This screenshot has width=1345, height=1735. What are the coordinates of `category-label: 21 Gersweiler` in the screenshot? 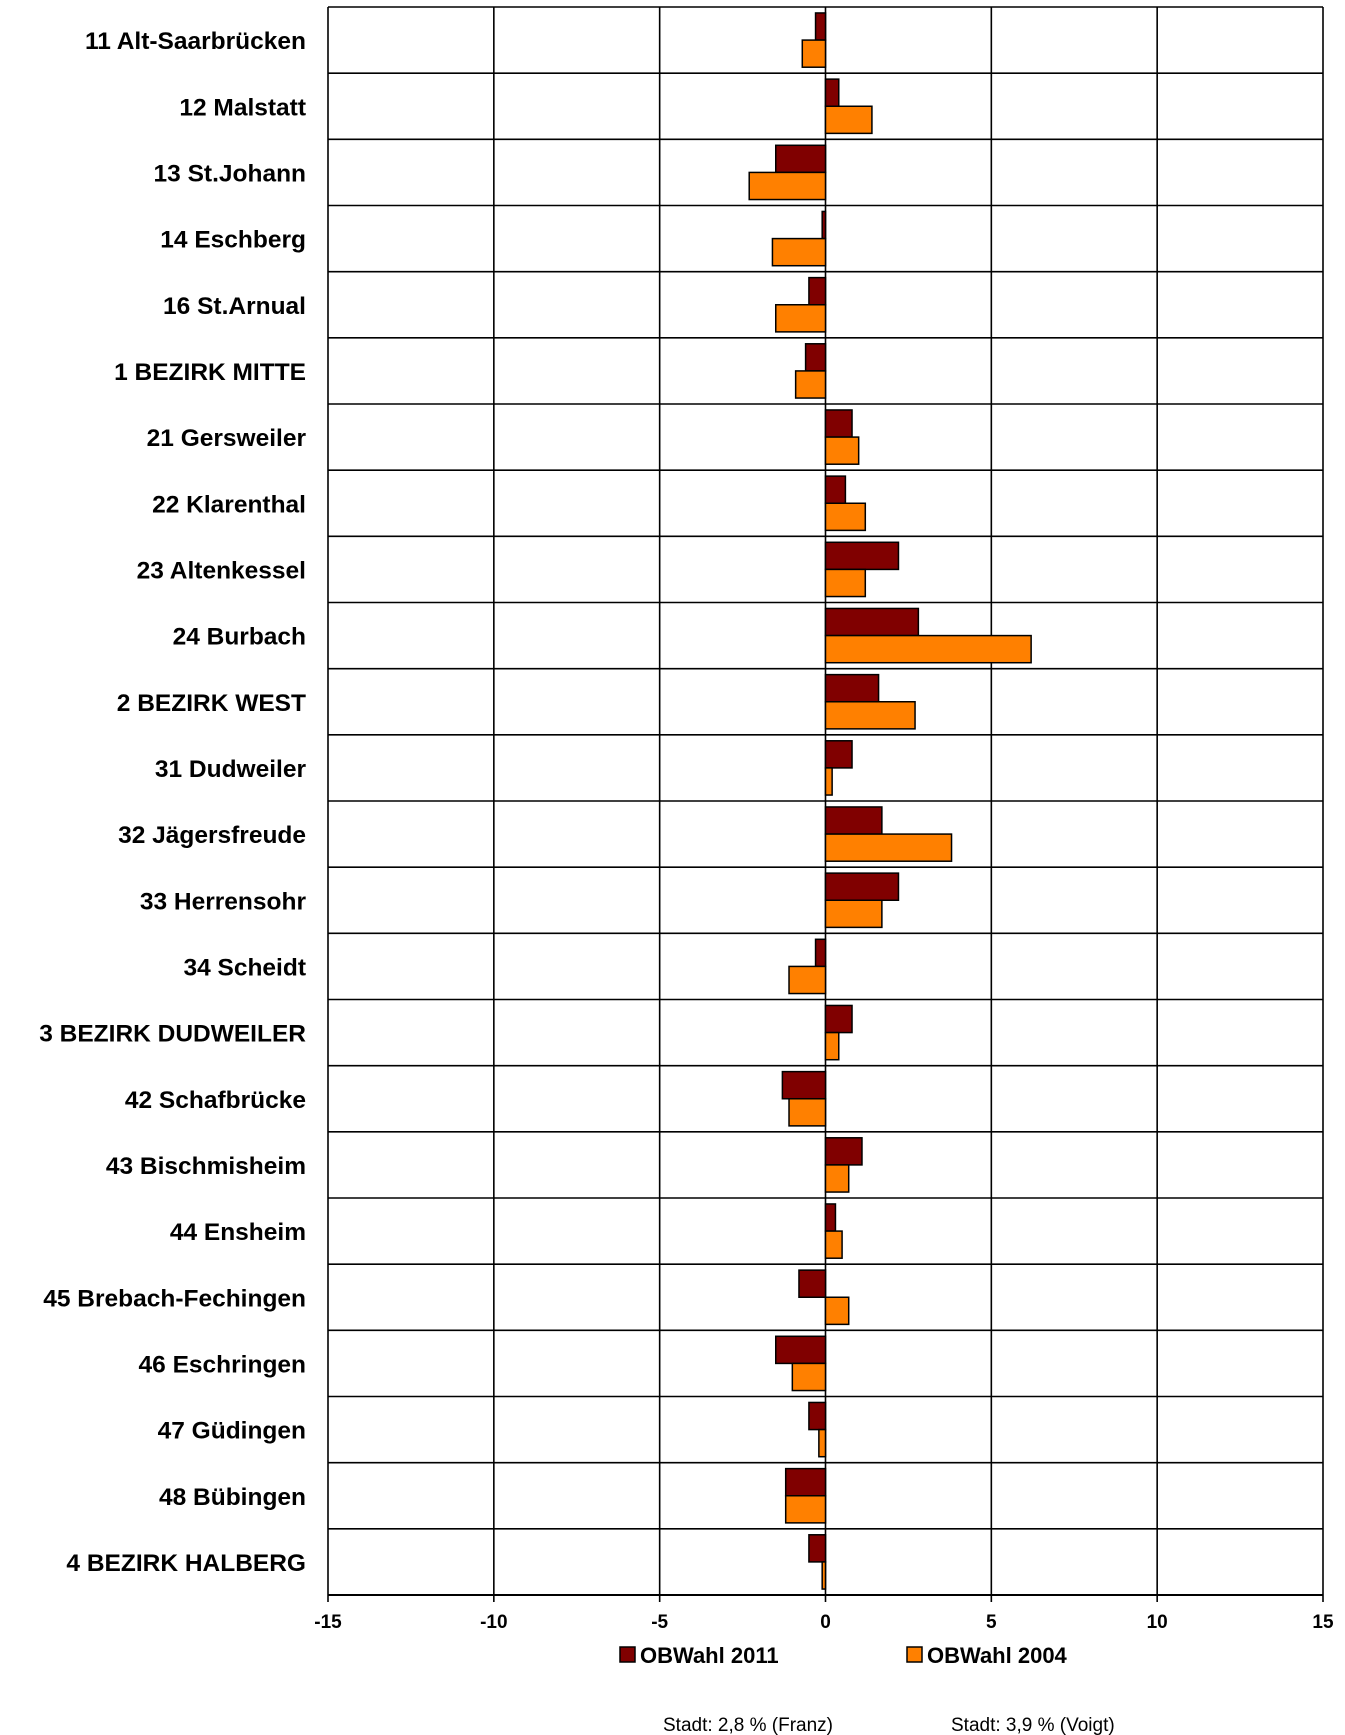 It's located at (227, 438).